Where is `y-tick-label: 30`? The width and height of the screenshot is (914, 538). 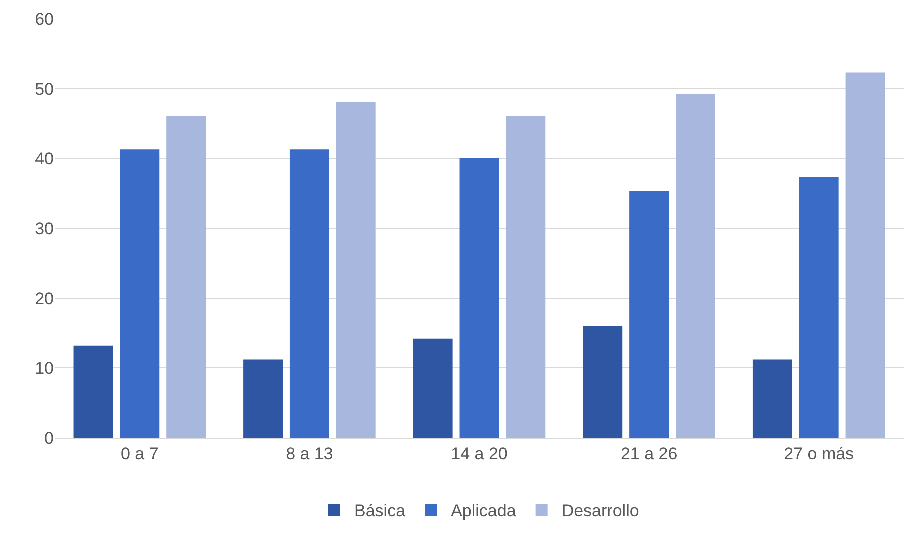 y-tick-label: 30 is located at coordinates (44, 228).